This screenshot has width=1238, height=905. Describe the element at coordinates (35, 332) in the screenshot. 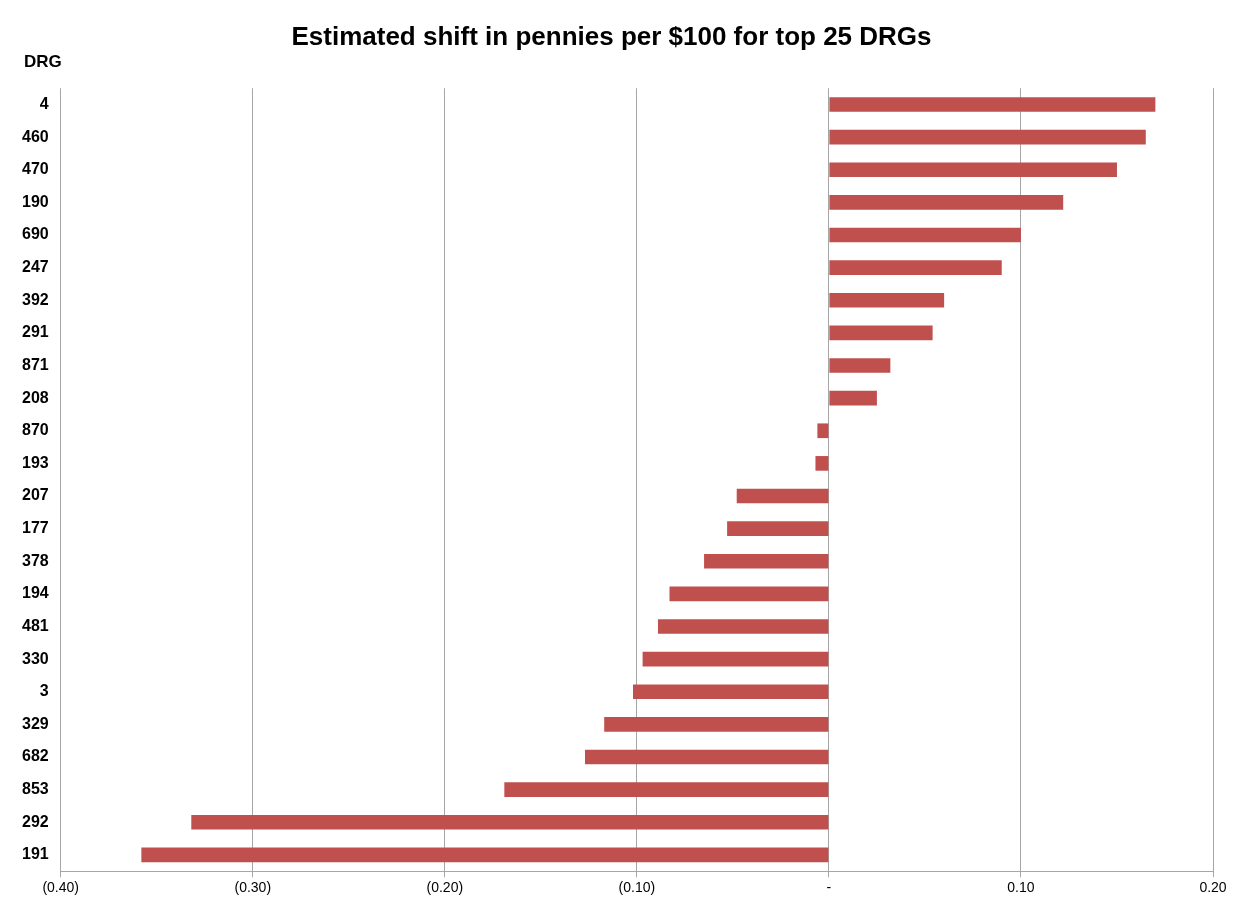

I see `y-tick-label: 291` at that location.